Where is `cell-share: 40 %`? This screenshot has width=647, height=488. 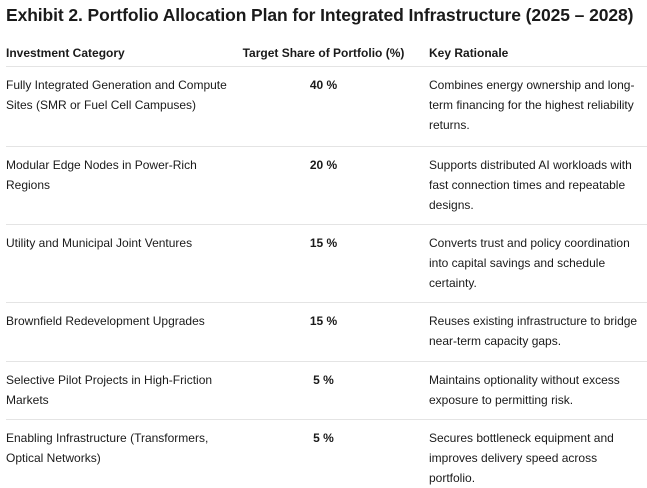
cell-share: 40 % is located at coordinates (325, 105).